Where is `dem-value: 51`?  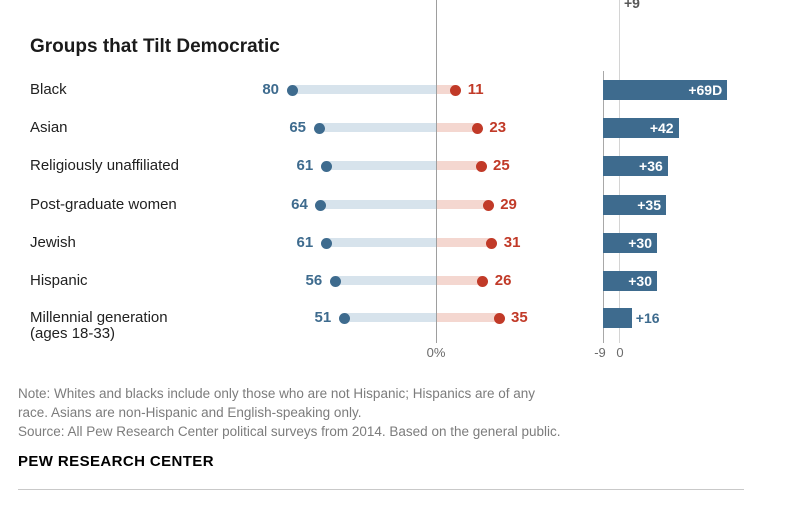
dem-value: 51 is located at coordinates (323, 317).